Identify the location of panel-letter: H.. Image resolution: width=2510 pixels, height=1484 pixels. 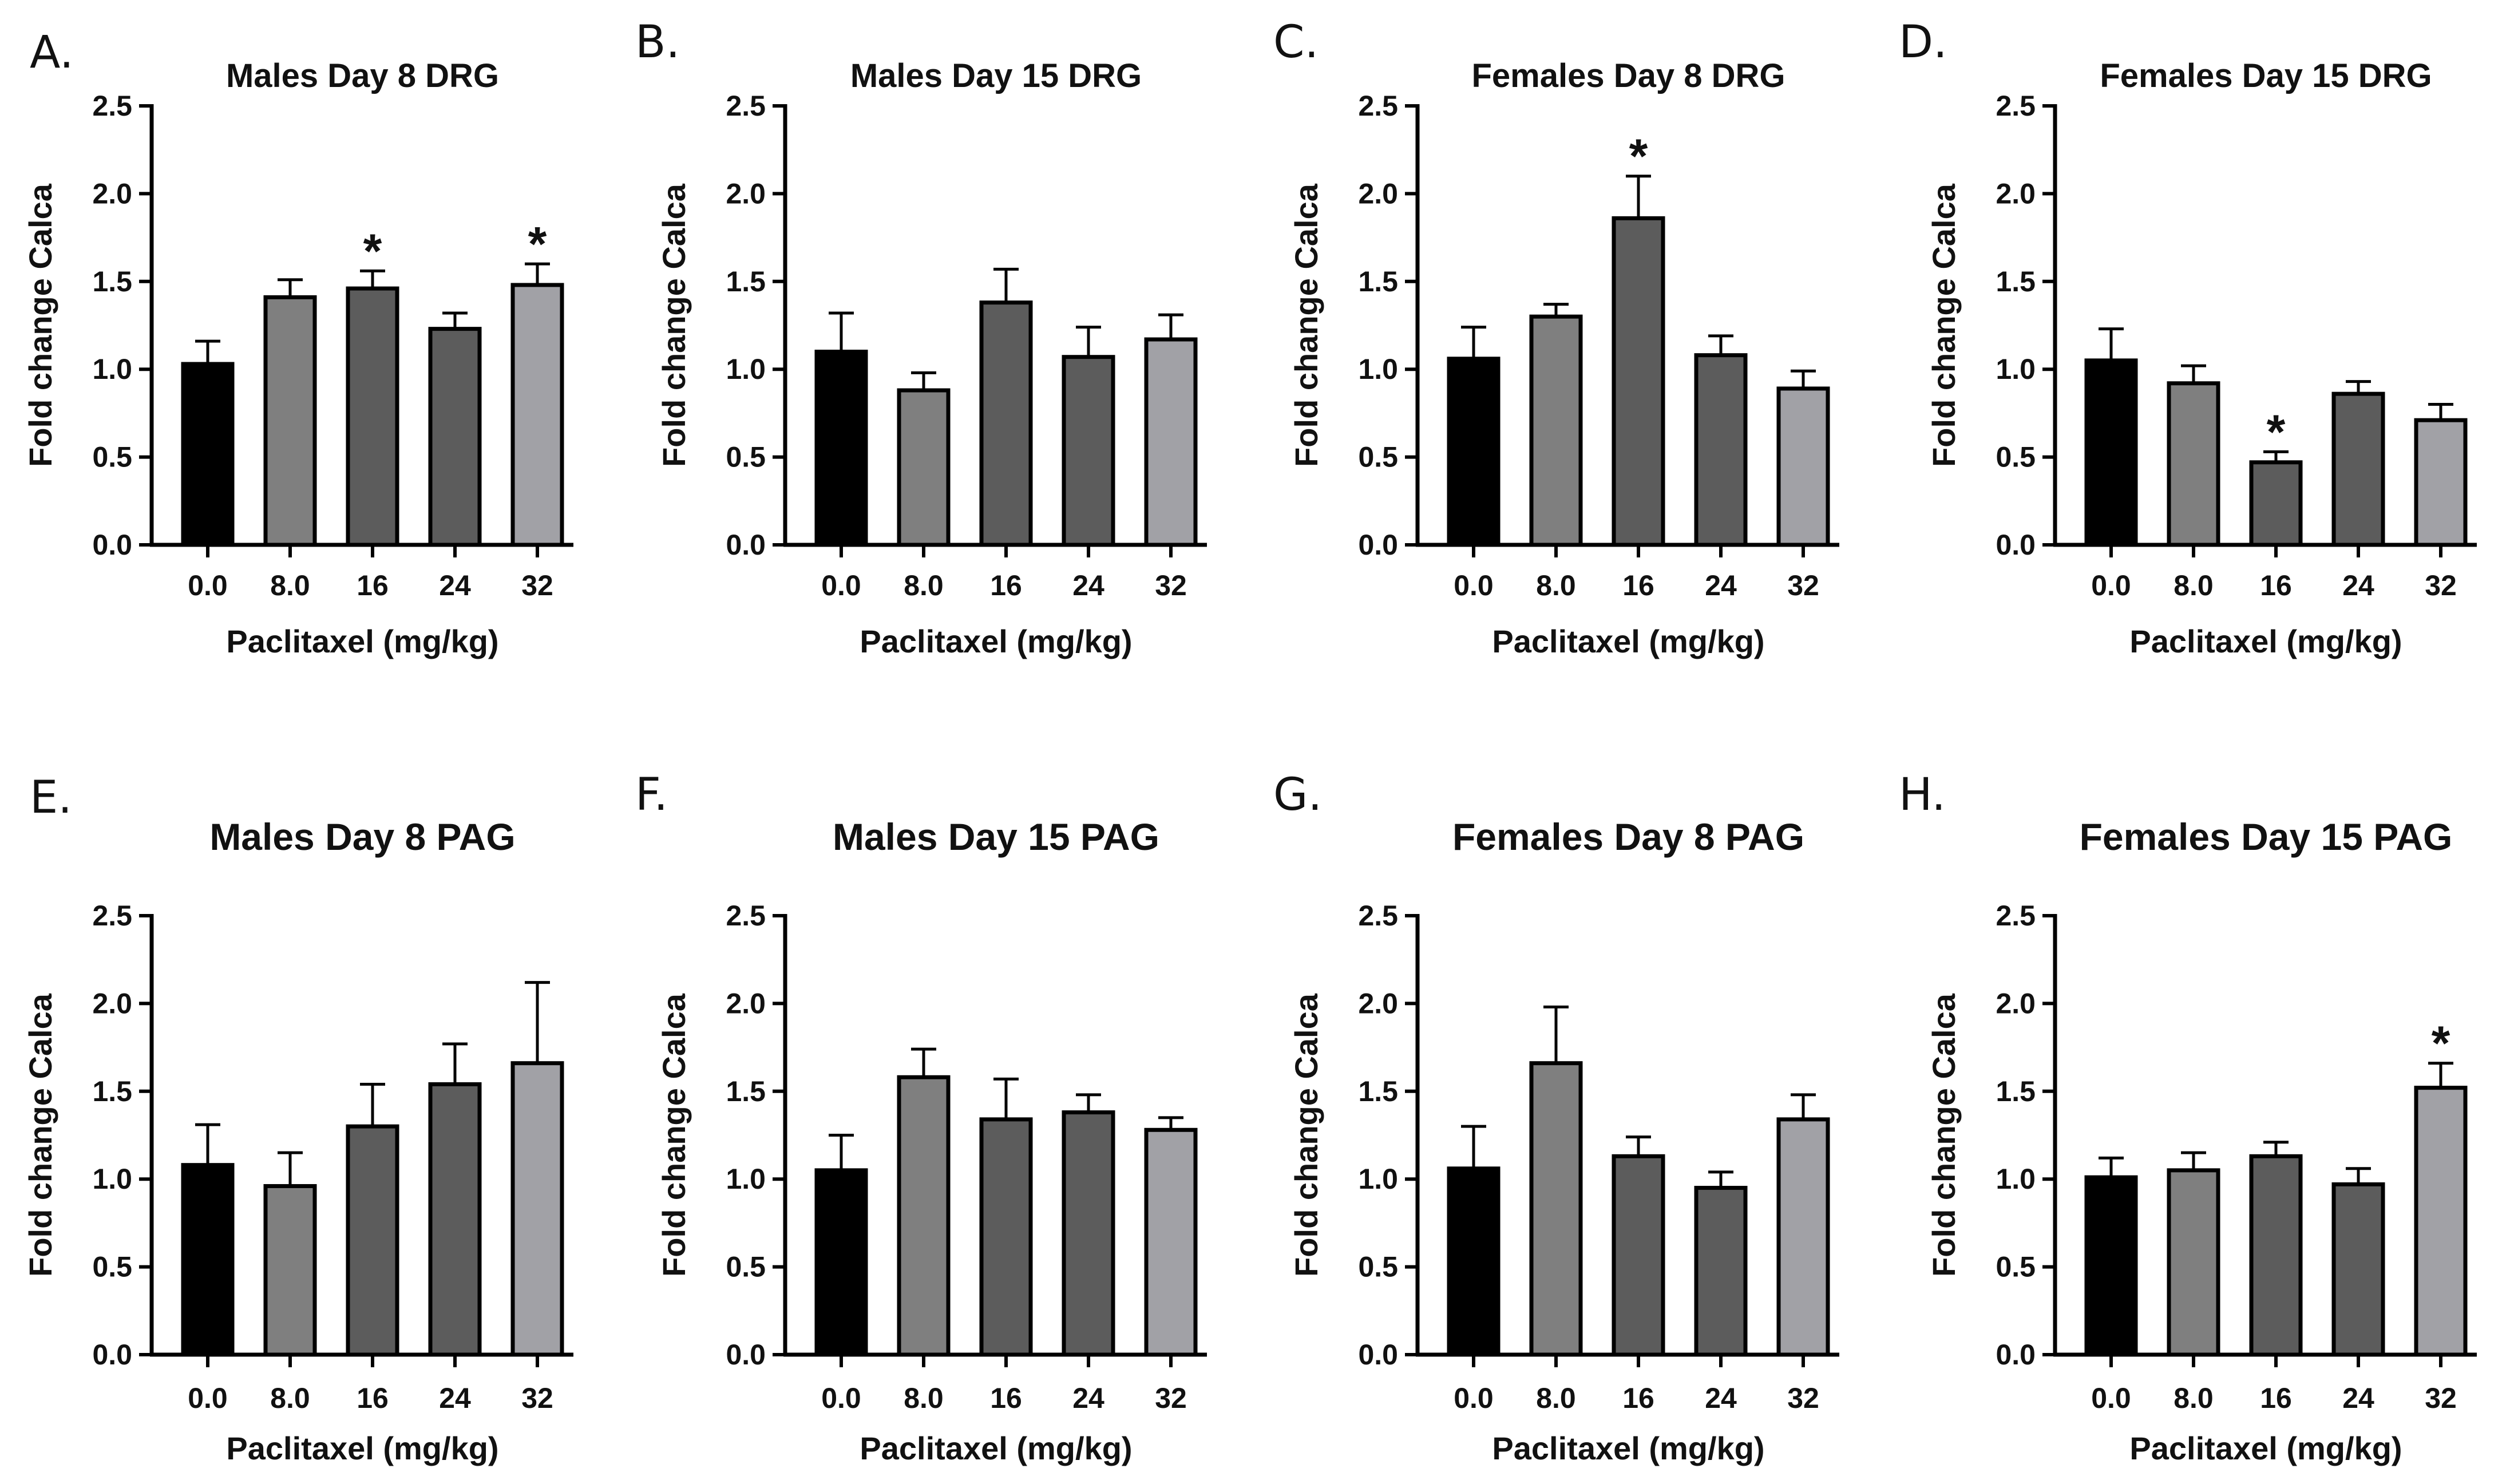
(1922, 795).